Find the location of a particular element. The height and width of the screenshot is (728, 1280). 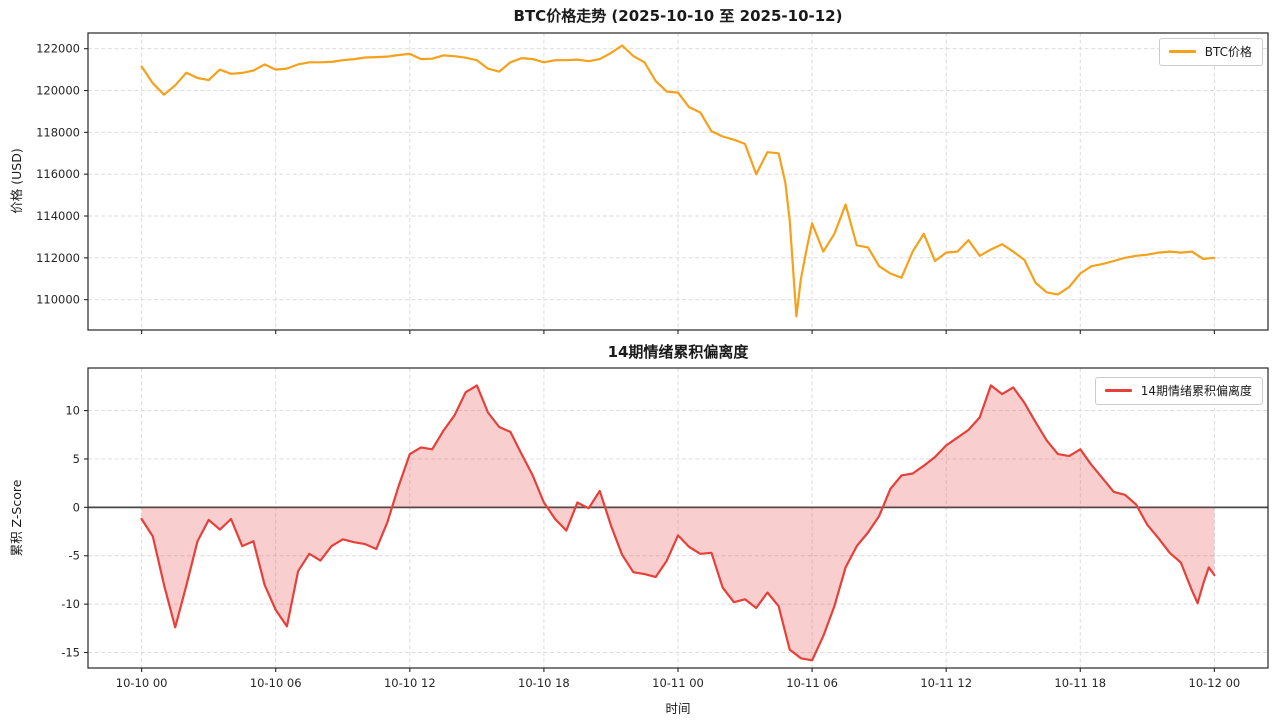

price-chart-title: BTC价格走势 (2025-10-10 至 2025-10-12) is located at coordinates (678, 16).